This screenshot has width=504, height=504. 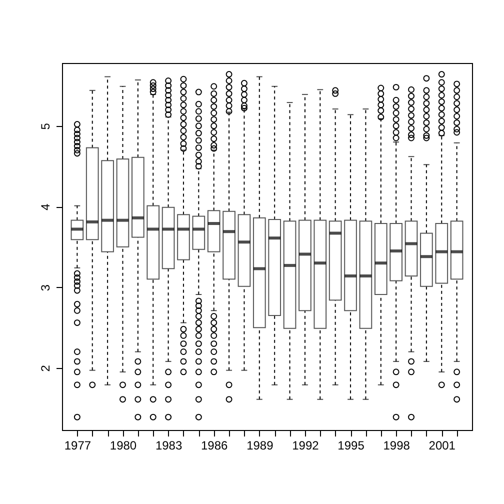 What do you see at coordinates (45, 288) in the screenshot?
I see `y-tick-label: 3` at bounding box center [45, 288].